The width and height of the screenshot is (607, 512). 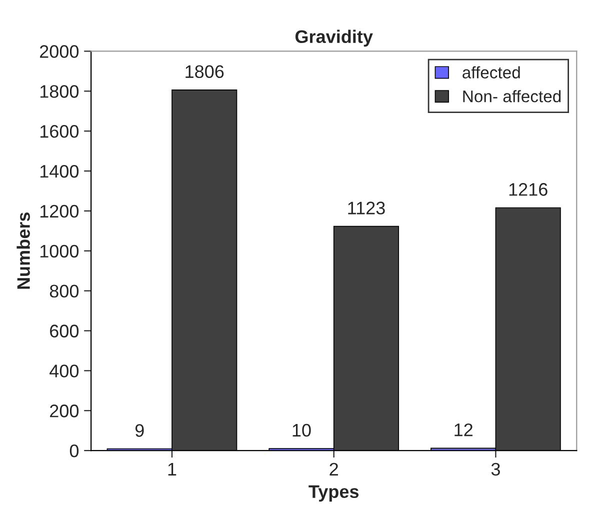 What do you see at coordinates (59, 51) in the screenshot?
I see `y-tick-label: 2000` at bounding box center [59, 51].